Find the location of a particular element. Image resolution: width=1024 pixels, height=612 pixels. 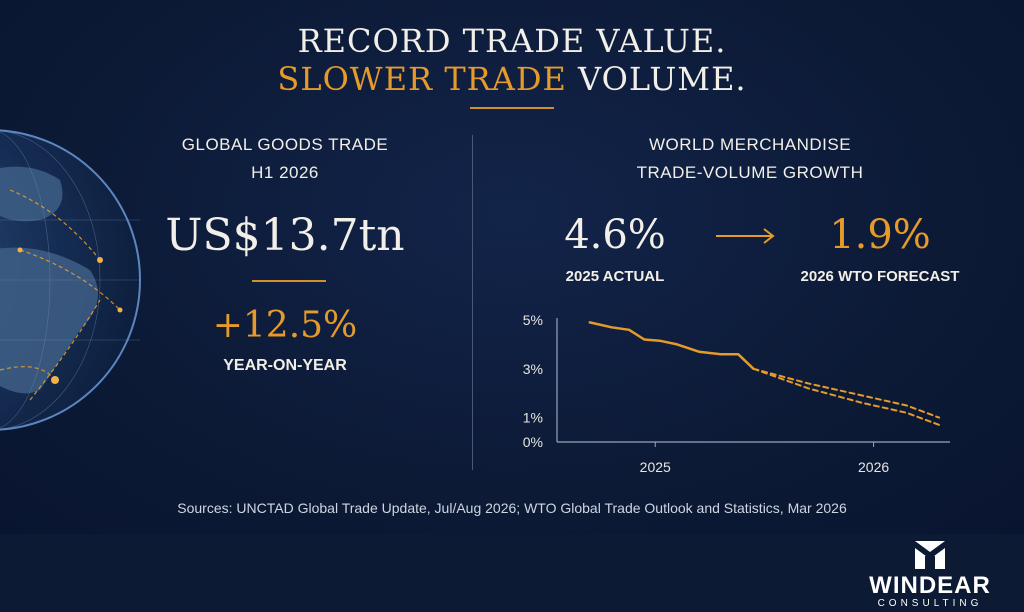

trade-volume-chart: 5% 3% 1% 0% 2025 2026 is located at coordinates (736, 393).